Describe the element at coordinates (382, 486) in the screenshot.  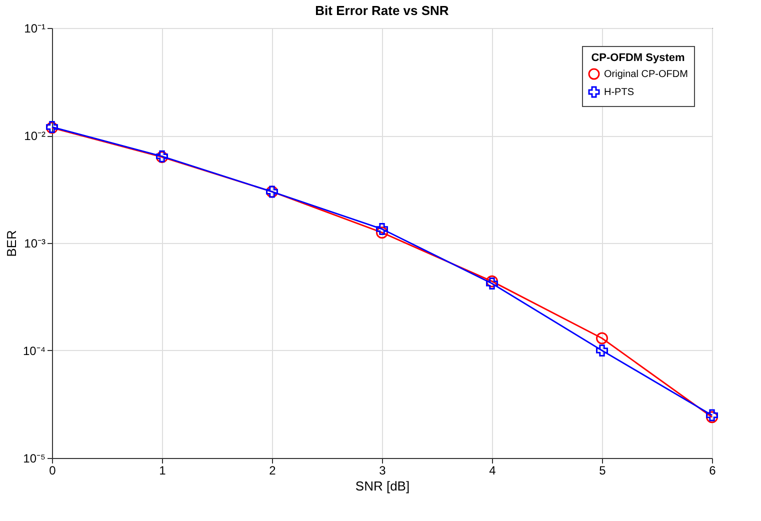
I see `x-axis-title: SNR [dB]` at that location.